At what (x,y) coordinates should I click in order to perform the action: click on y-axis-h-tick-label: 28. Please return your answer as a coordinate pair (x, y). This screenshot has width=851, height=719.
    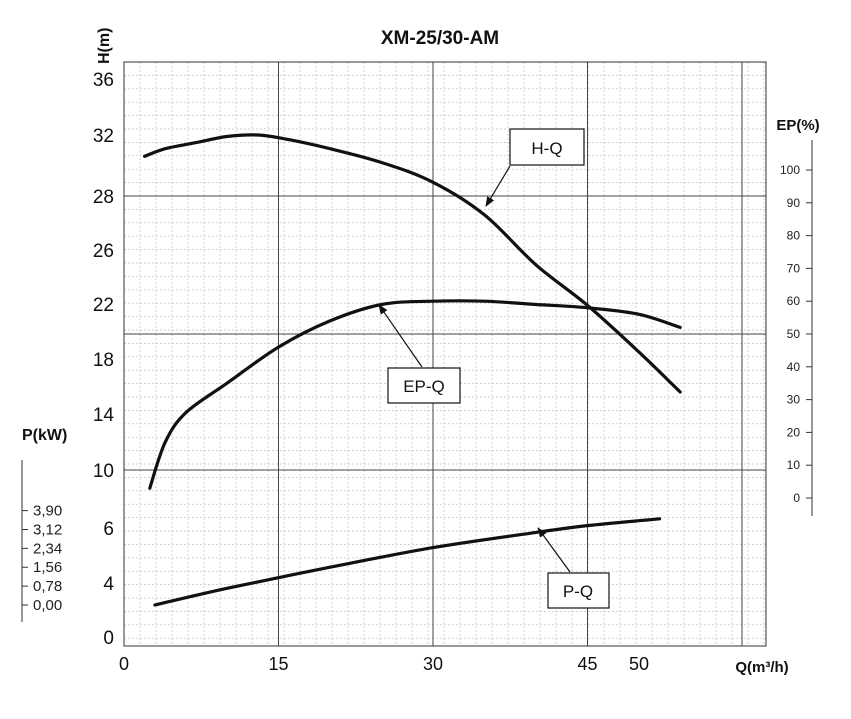
    Looking at the image, I should click on (103, 197).